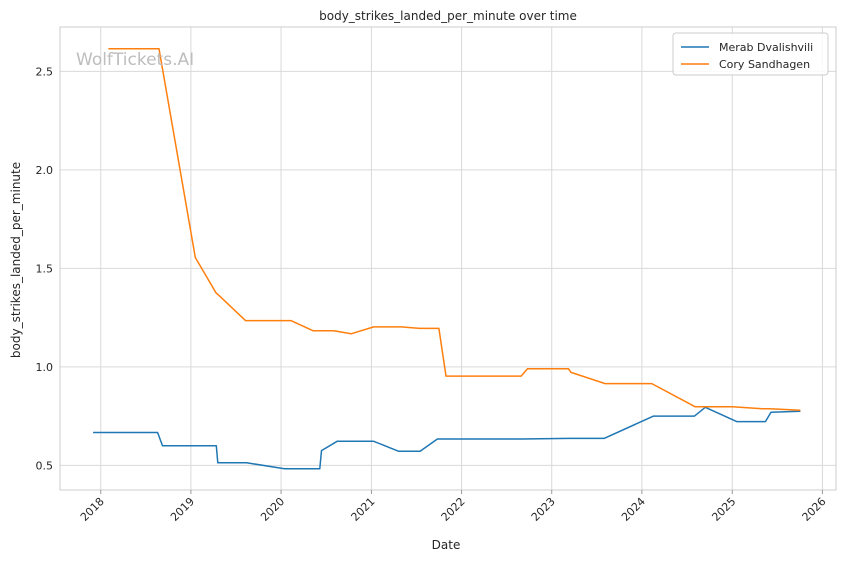  What do you see at coordinates (135, 60) in the screenshot?
I see `watermark-text: WolfTickets.AI` at bounding box center [135, 60].